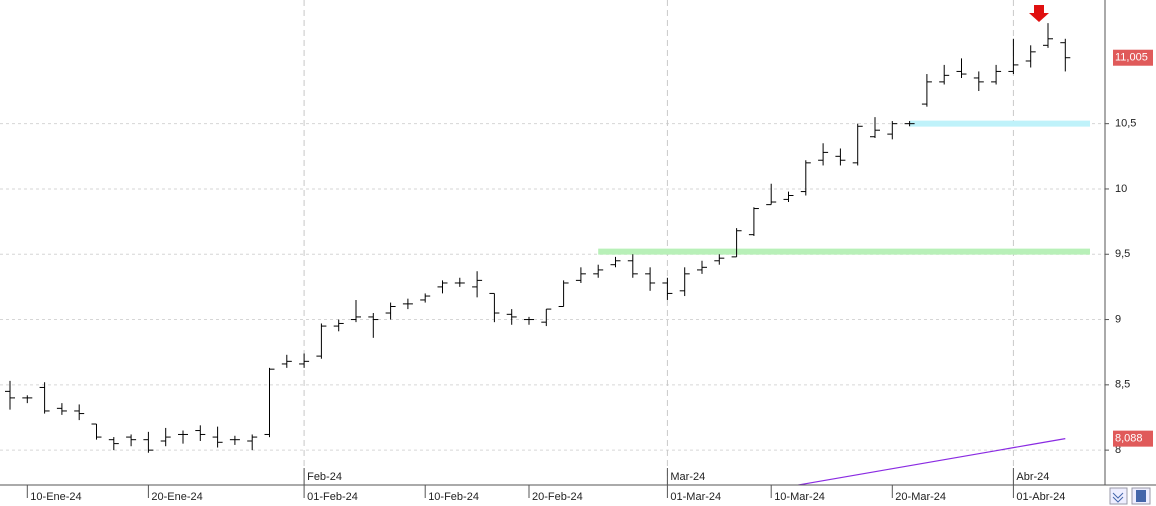 The image size is (1156, 506). I want to click on x-tick-label: 10-Mar-24, so click(799, 497).